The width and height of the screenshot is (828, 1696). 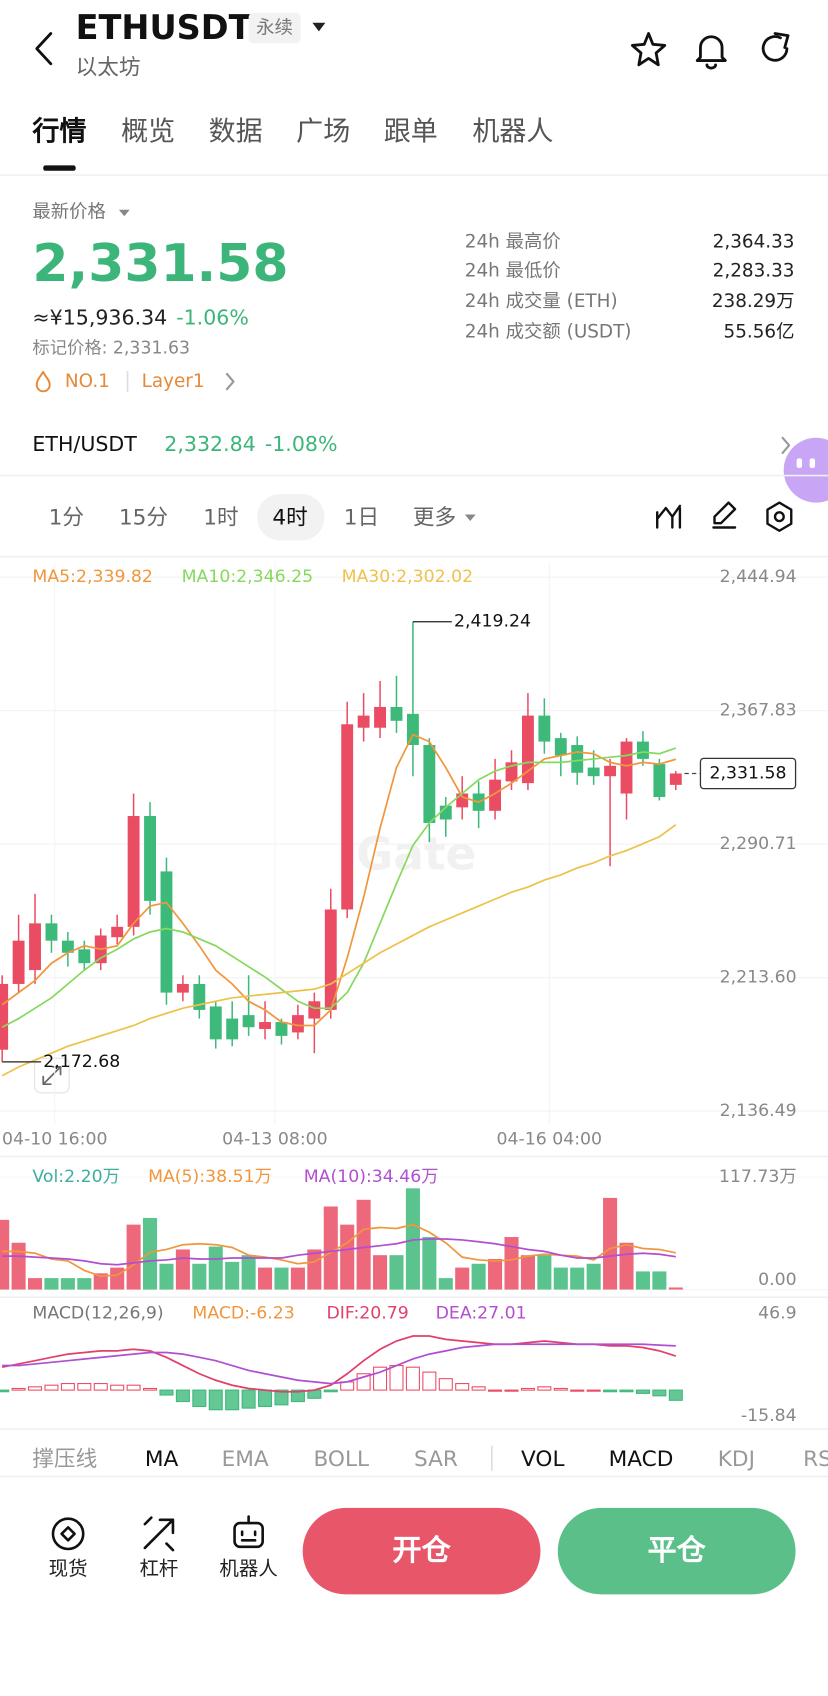 What do you see at coordinates (769, 1416) in the screenshot?
I see `y-tick-label: -15.84` at bounding box center [769, 1416].